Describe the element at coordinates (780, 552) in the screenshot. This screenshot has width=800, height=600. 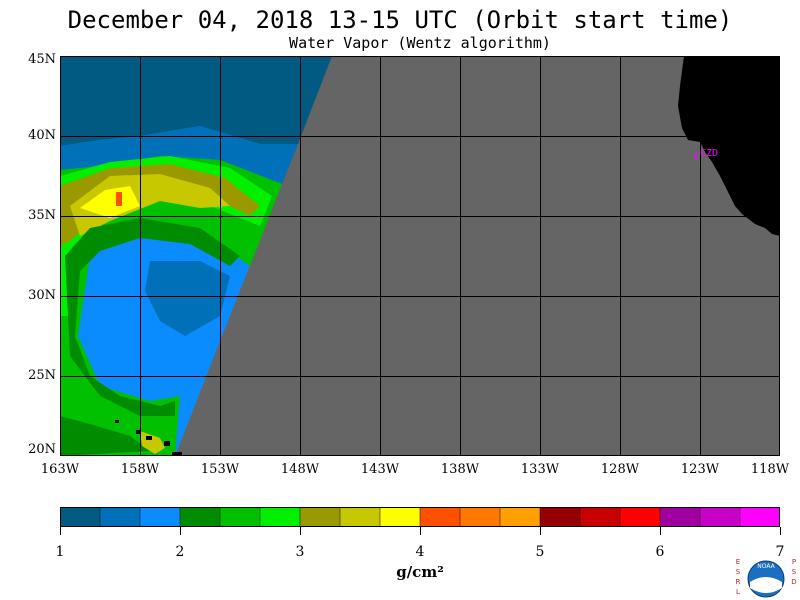
I see `colorbar-tick-label: 7` at that location.